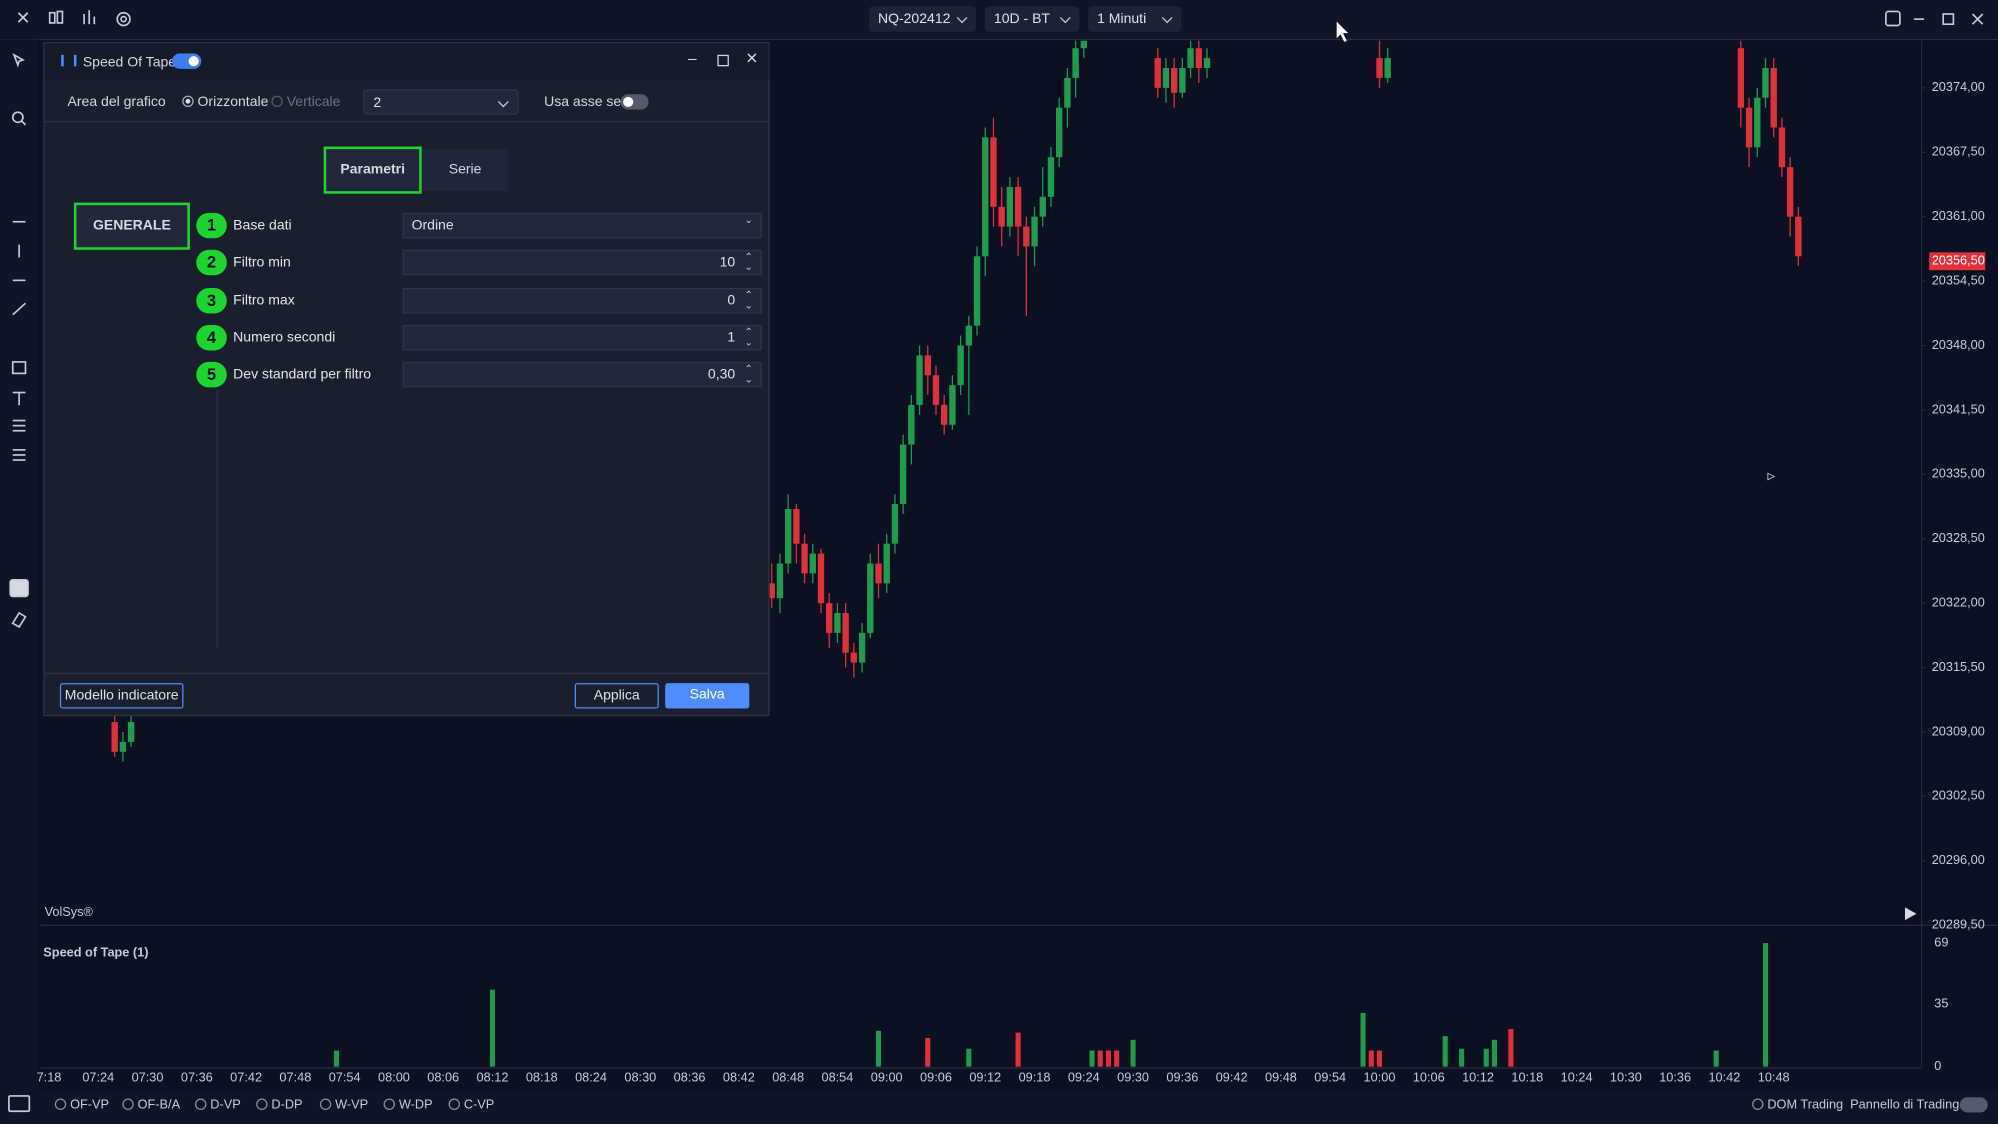 The width and height of the screenshot is (1998, 1124). I want to click on icon, so click(69, 60).